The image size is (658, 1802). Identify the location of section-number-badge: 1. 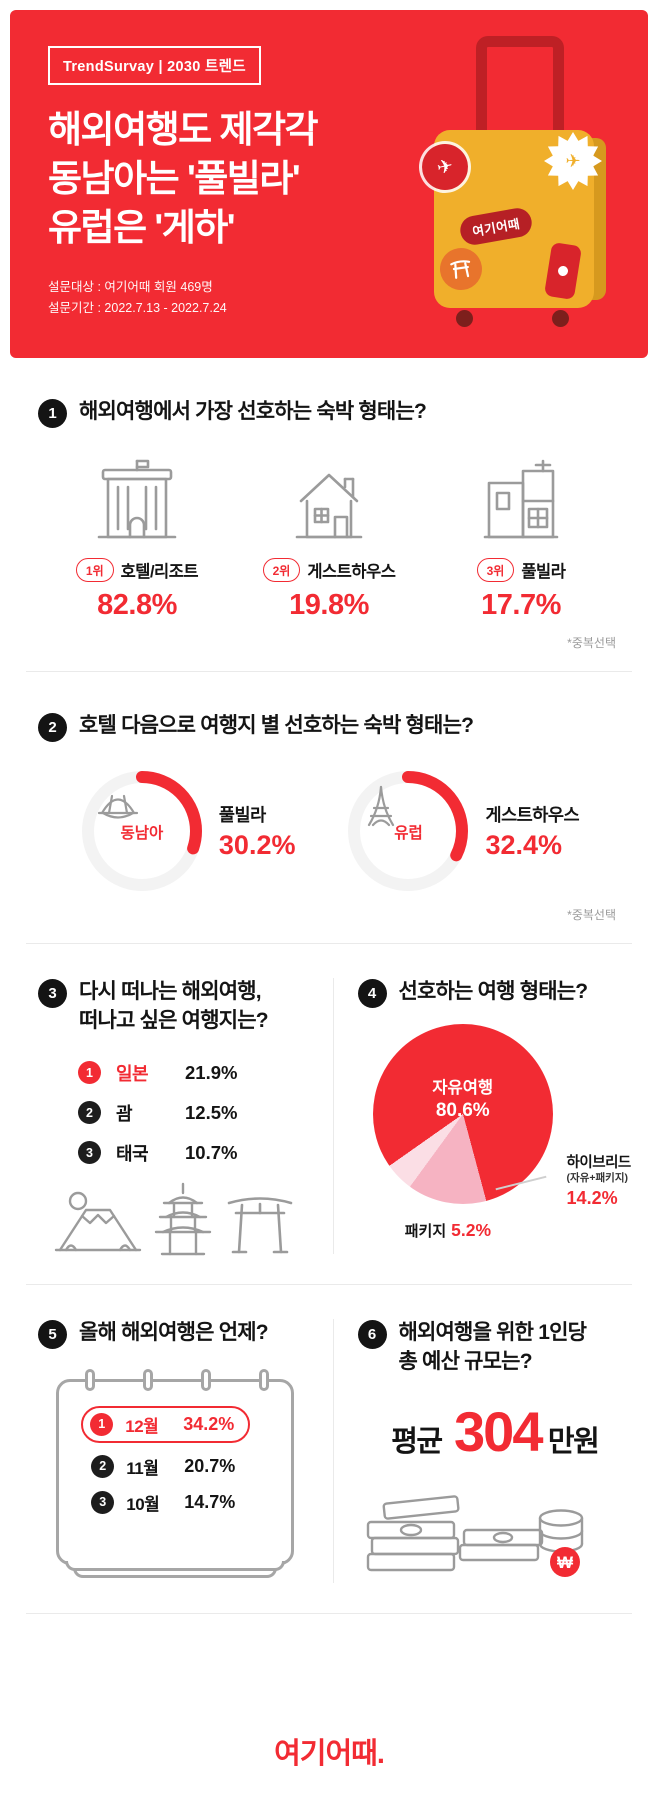
(52, 413).